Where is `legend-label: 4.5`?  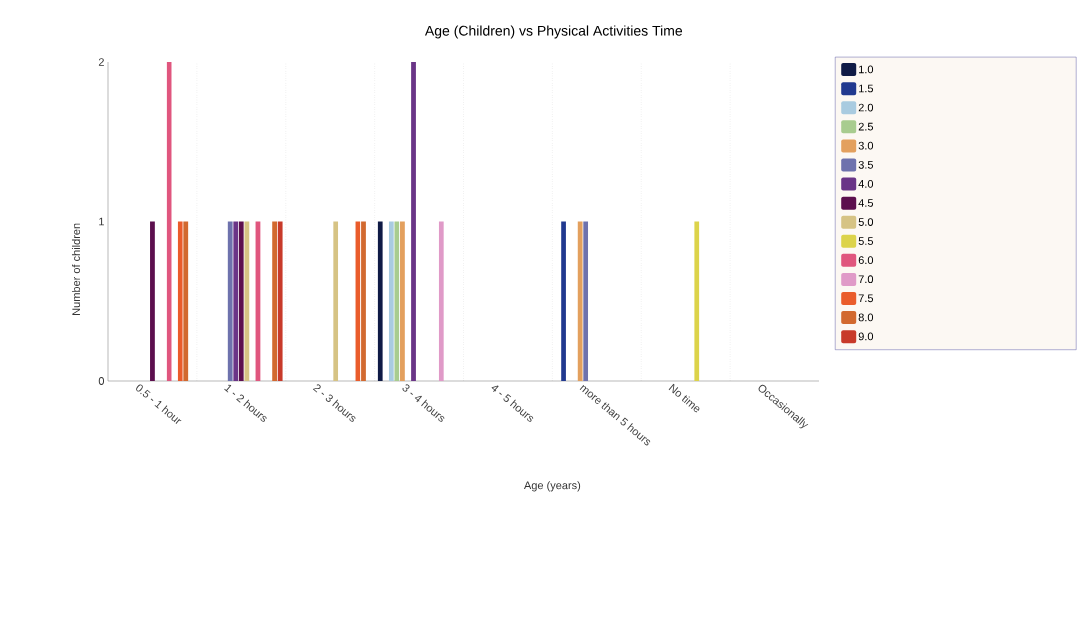 legend-label: 4.5 is located at coordinates (866, 203).